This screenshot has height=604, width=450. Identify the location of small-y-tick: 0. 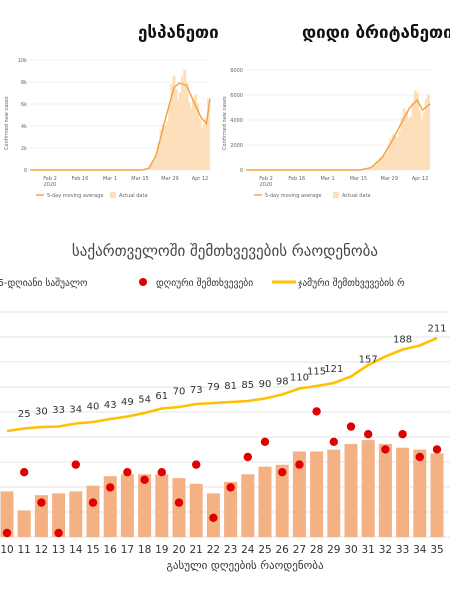
(25, 171).